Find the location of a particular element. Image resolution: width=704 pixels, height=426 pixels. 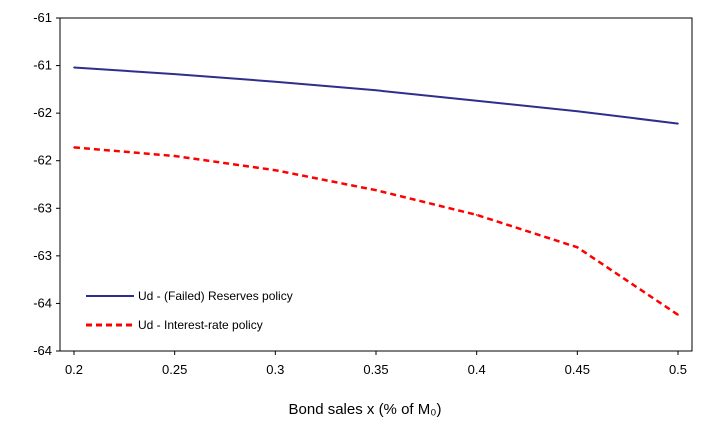

x-tick-label: 0.25 is located at coordinates (174, 369).